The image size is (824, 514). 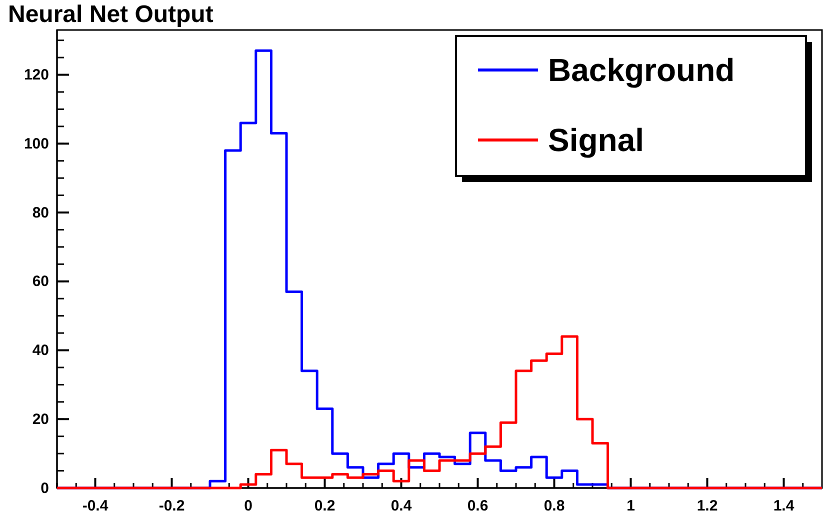 What do you see at coordinates (40, 419) in the screenshot?
I see `y-tick-label: 20` at bounding box center [40, 419].